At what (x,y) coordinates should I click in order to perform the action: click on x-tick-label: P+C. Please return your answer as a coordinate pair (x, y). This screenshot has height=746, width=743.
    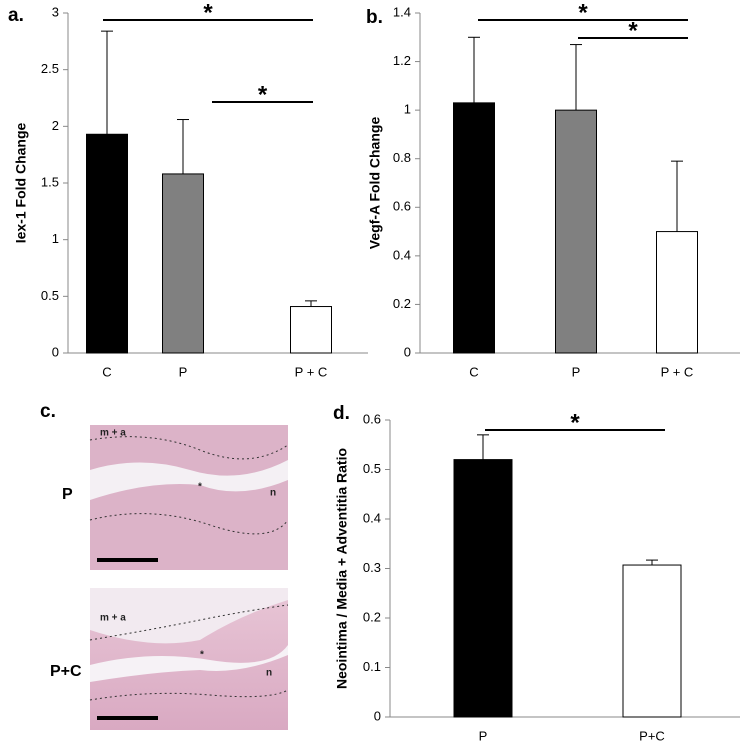
    Looking at the image, I should click on (652, 735).